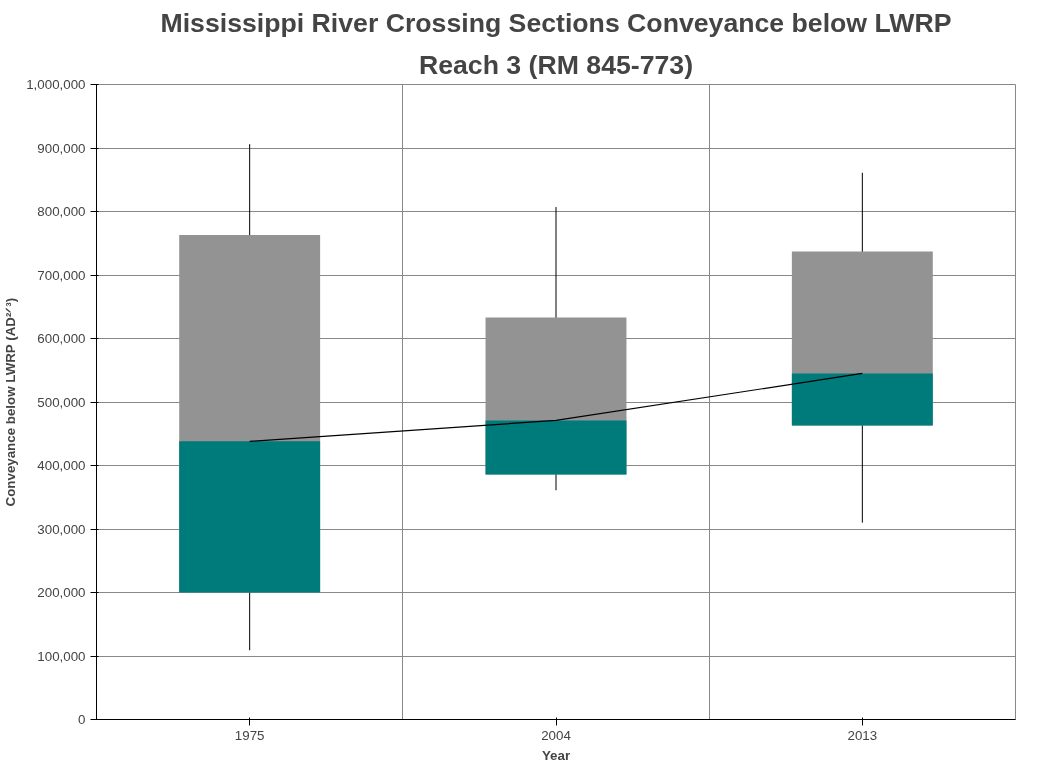  Describe the element at coordinates (61, 338) in the screenshot. I see `y-tick-label: 600,000` at that location.